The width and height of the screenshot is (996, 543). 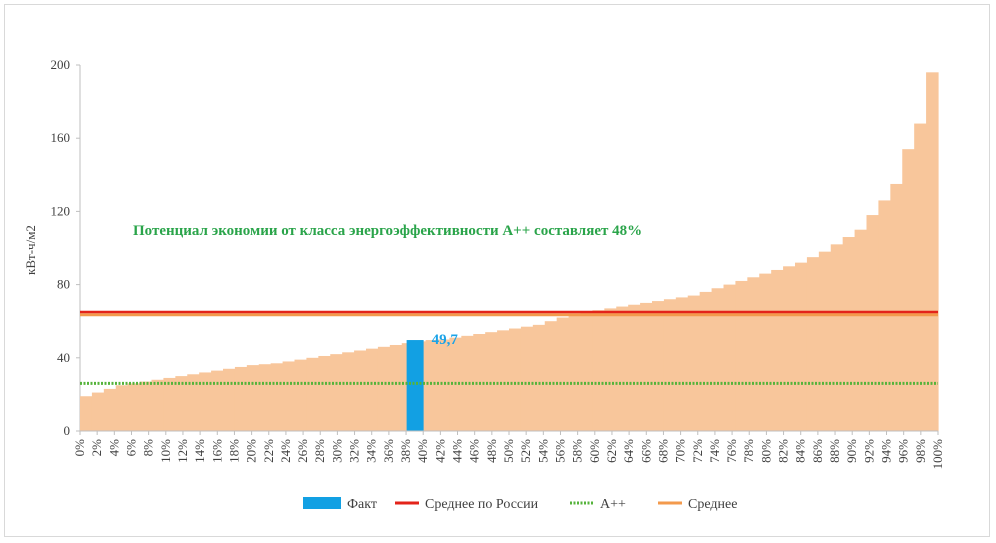 What do you see at coordinates (886, 451) in the screenshot?
I see `x-tick-label: 94%` at bounding box center [886, 451].